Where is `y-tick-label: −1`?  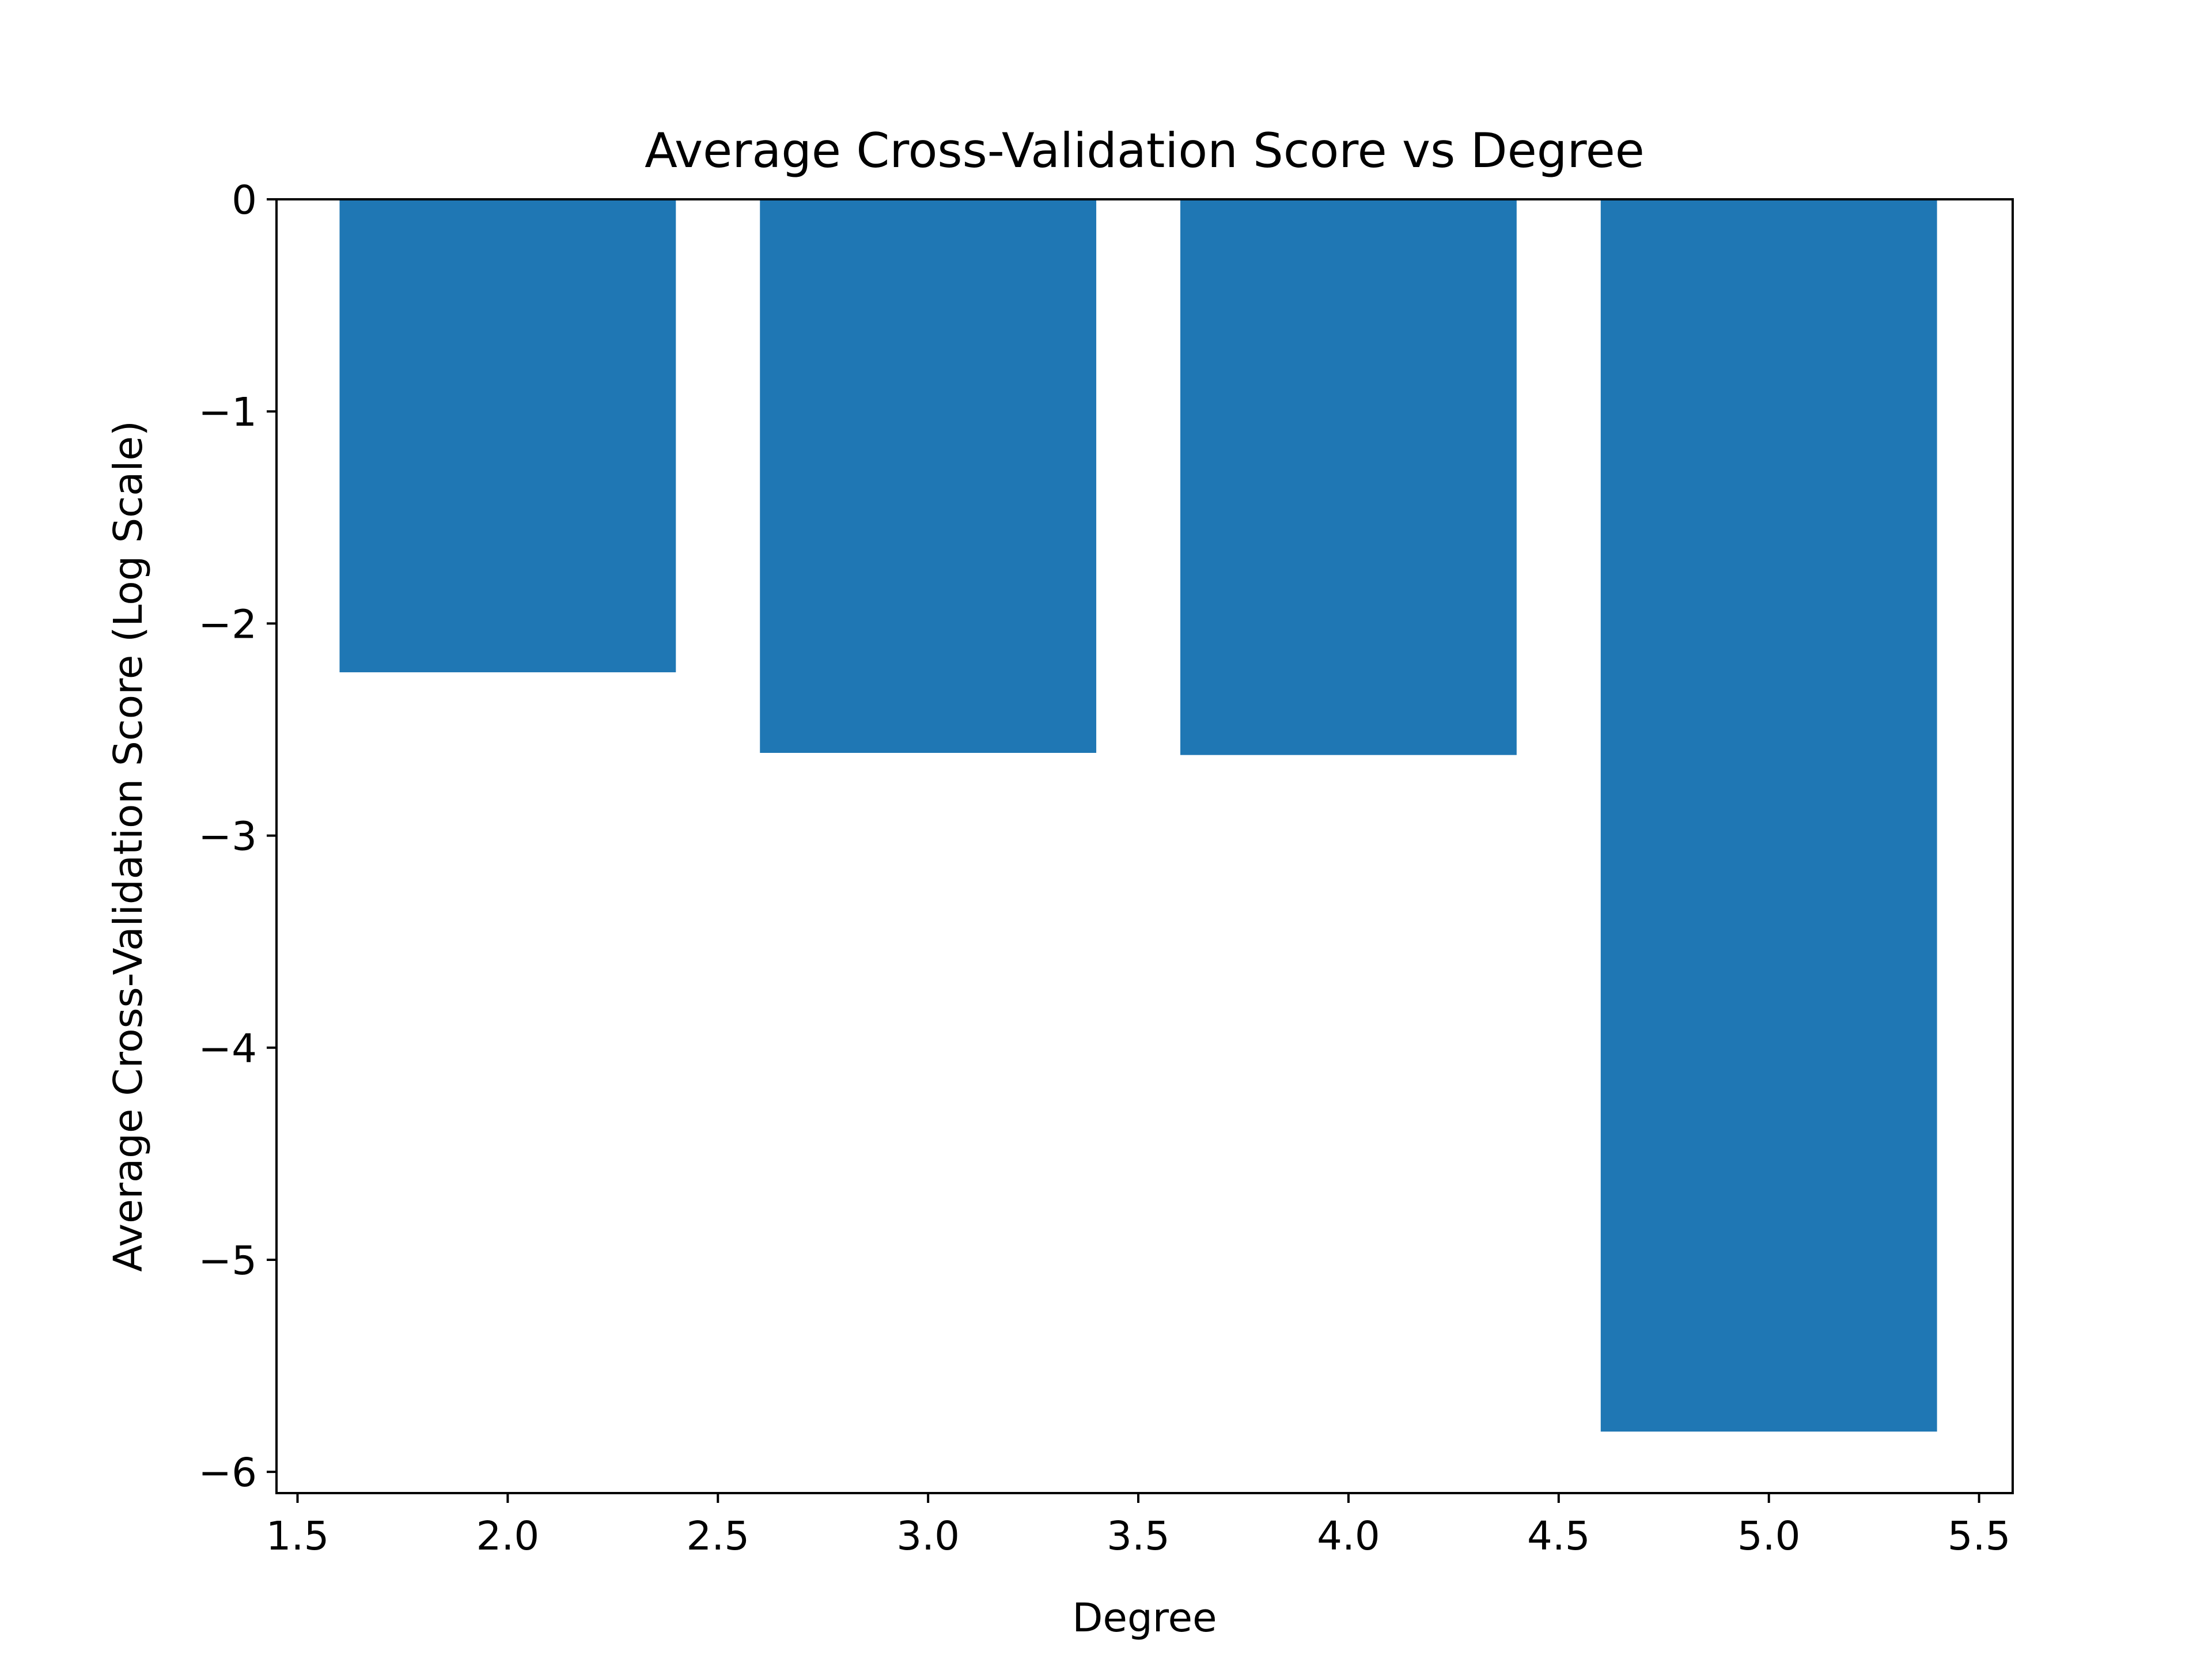 y-tick-label: −1 is located at coordinates (227, 412).